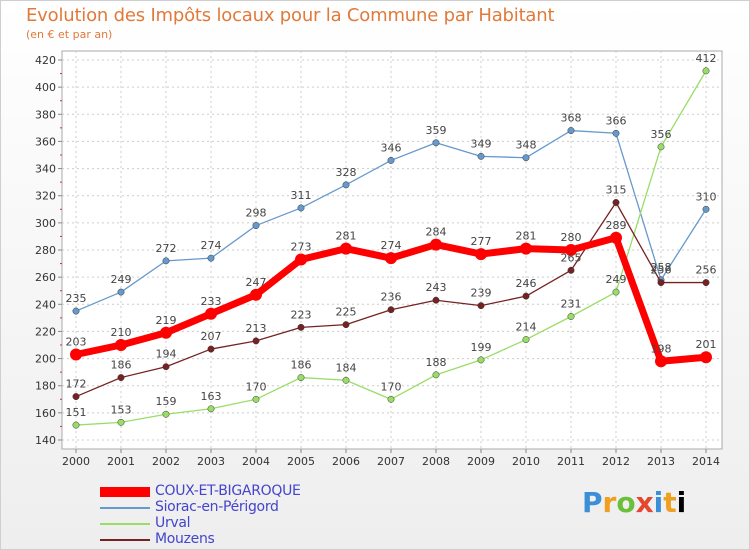  I want to click on y-tick-label: 220, so click(45, 331).